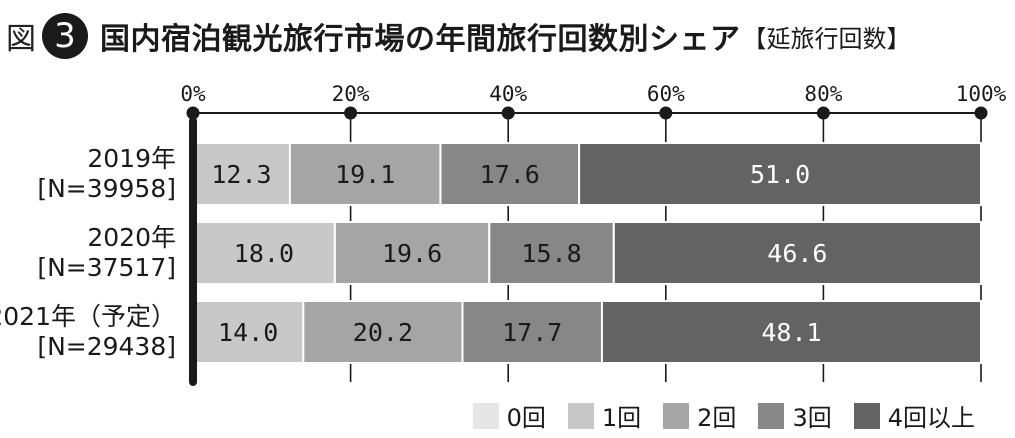 The image size is (1015, 438). Describe the element at coordinates (131, 158) in the screenshot. I see `category-label: 2019年` at that location.